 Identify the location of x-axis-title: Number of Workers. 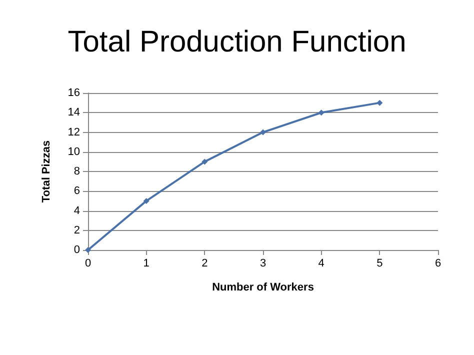
(263, 288).